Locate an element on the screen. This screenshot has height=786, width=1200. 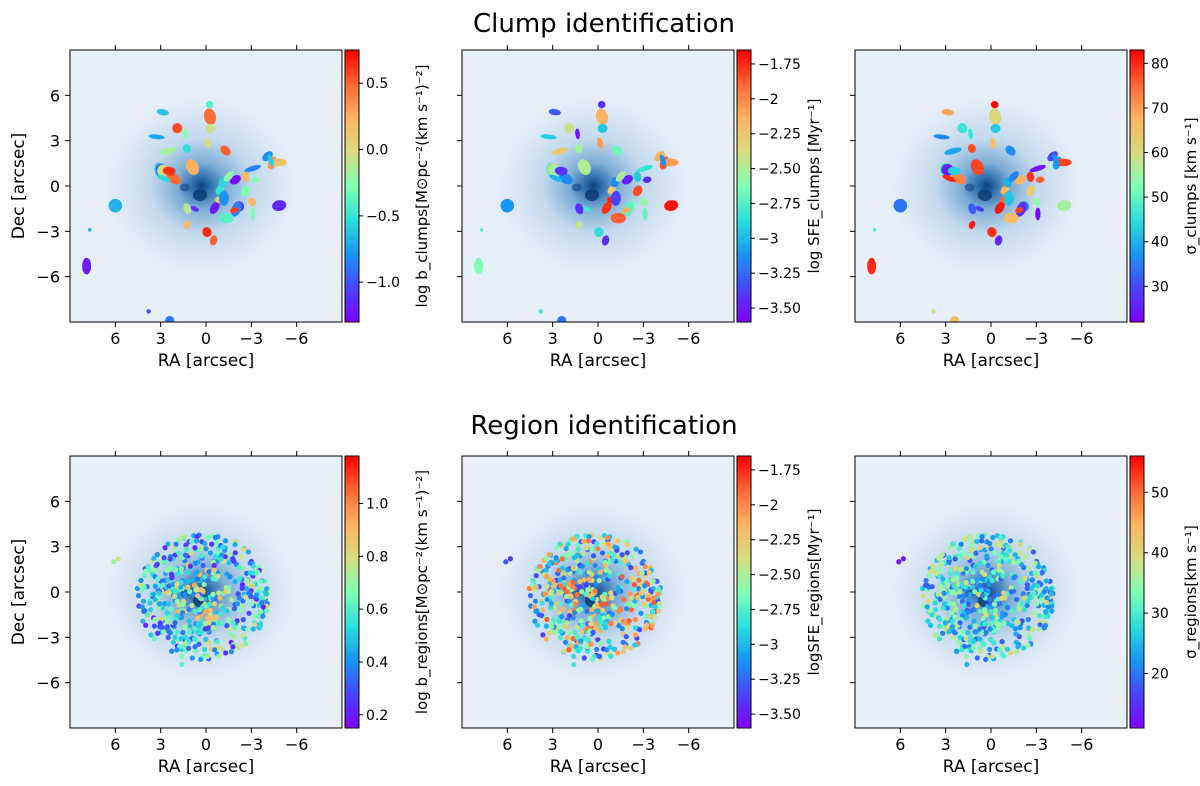
colorbar-tick-label: 0.4 is located at coordinates (377, 663).